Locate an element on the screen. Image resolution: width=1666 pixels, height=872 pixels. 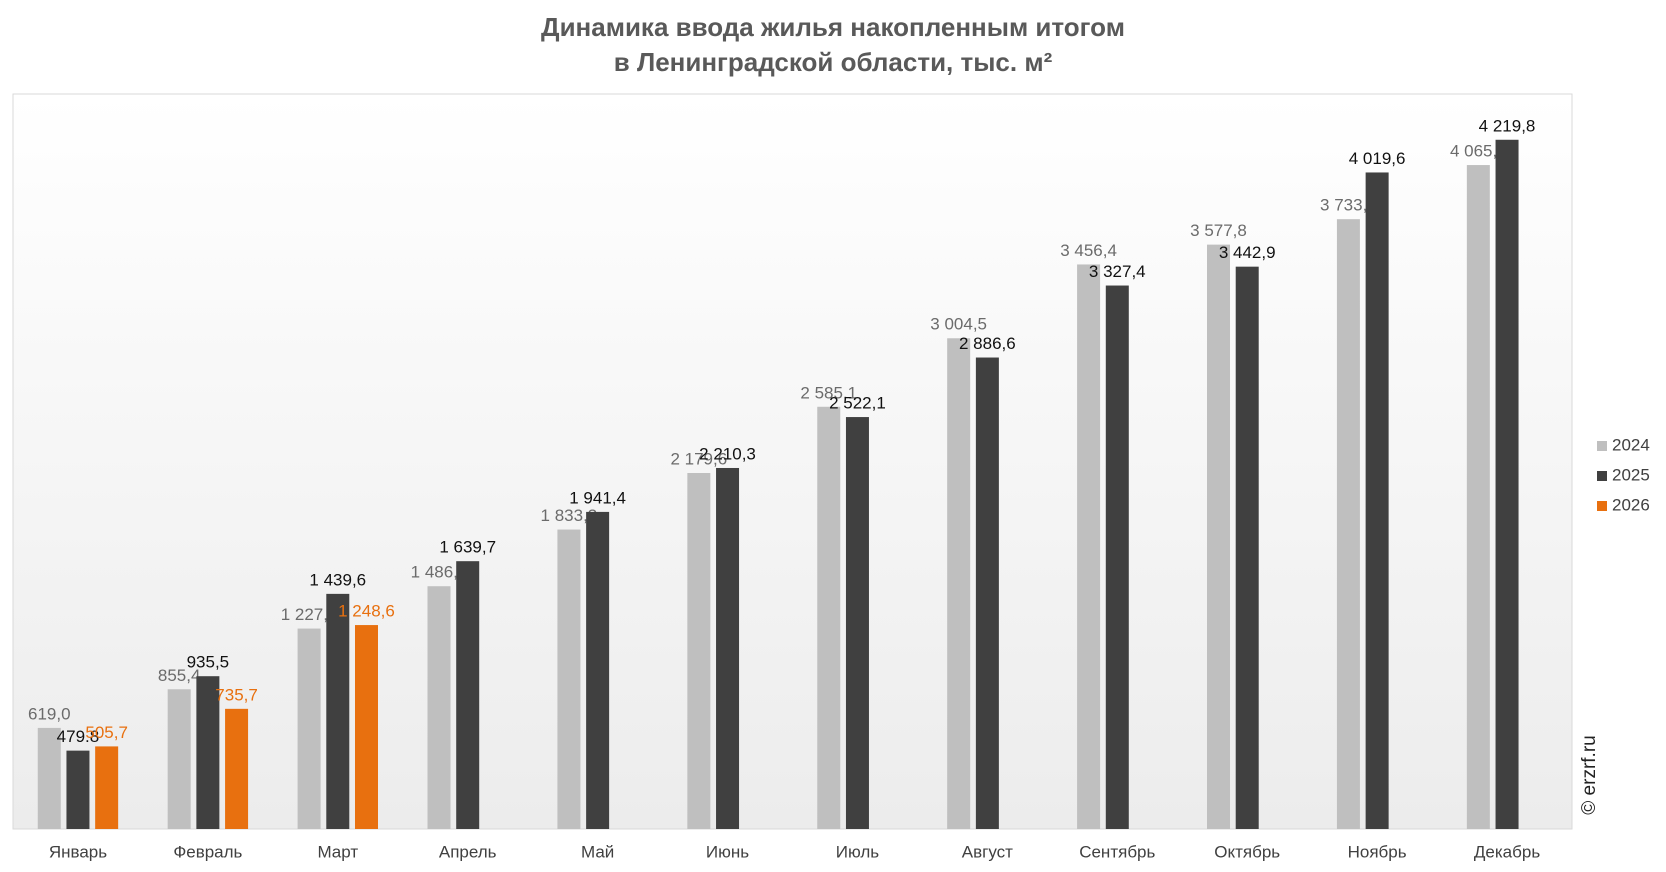
value-label: 3 327,4 is located at coordinates (1117, 271).